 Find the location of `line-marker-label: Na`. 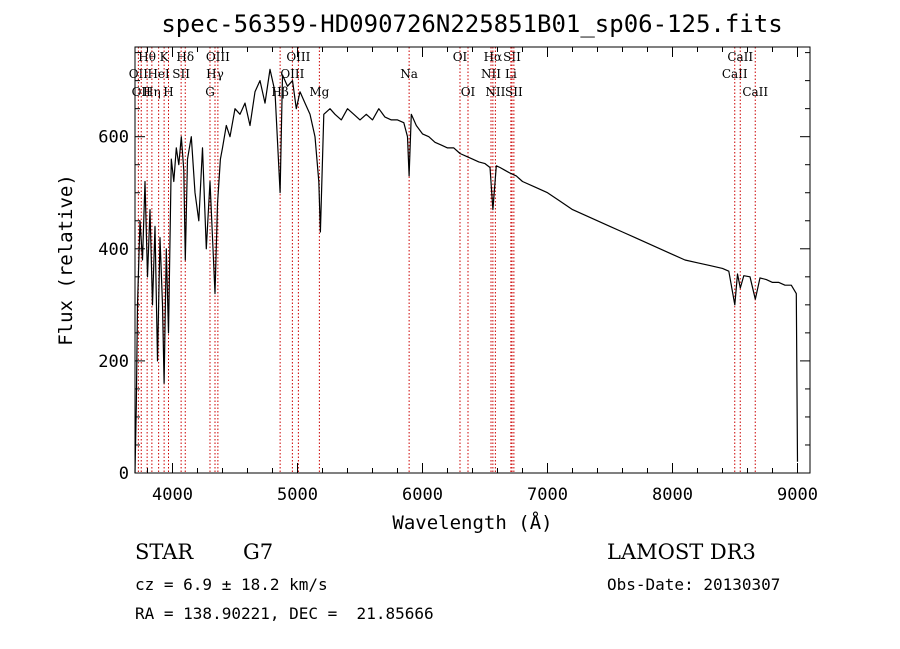

line-marker-label: Na is located at coordinates (409, 74).